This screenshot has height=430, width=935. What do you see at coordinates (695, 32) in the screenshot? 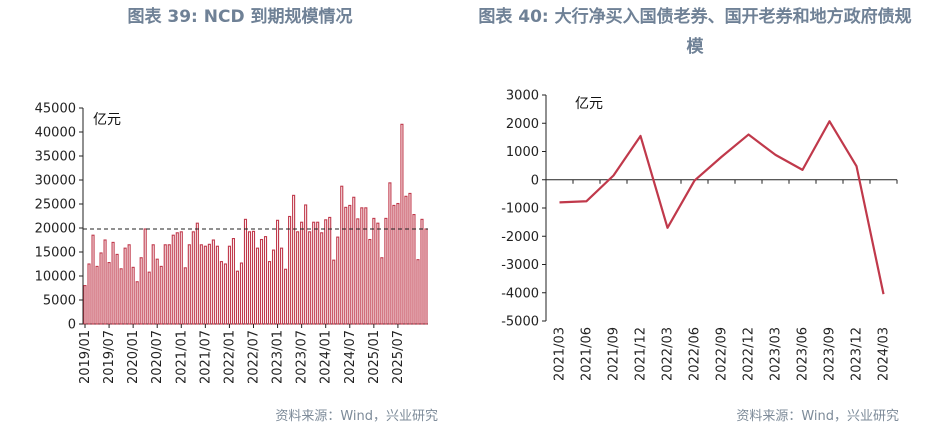
I see `right-chart-title: 图表 40: 大行净买入国债老券、国开老券和地方政府债规模` at bounding box center [695, 32].